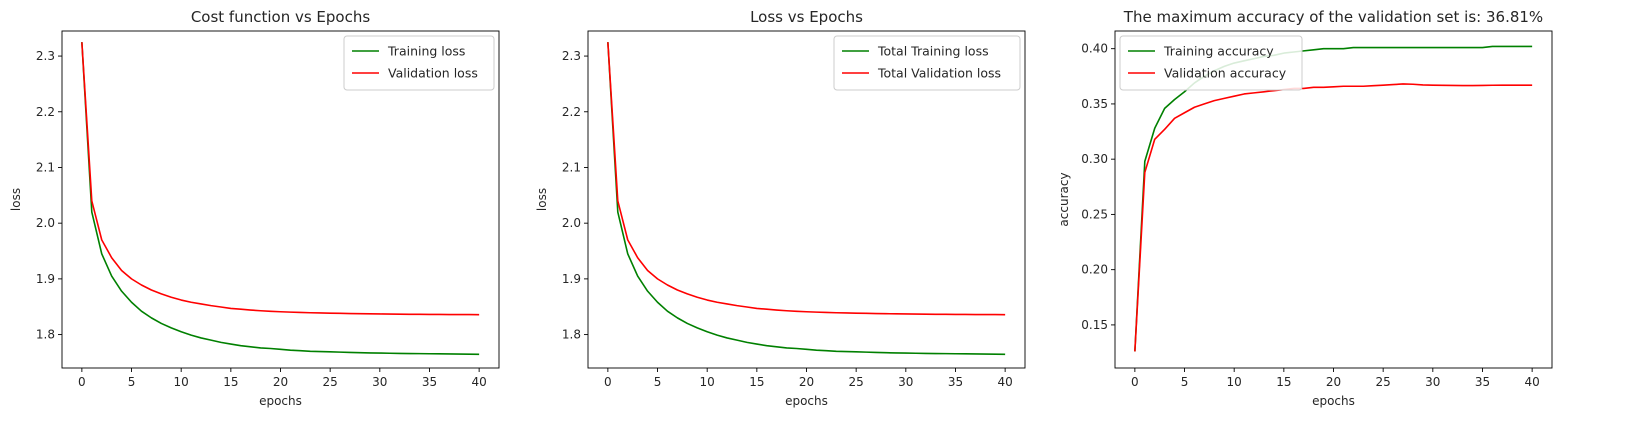 The width and height of the screenshot is (1625, 435). Describe the element at coordinates (426, 51) in the screenshot. I see `legend-label: Training loss` at that location.